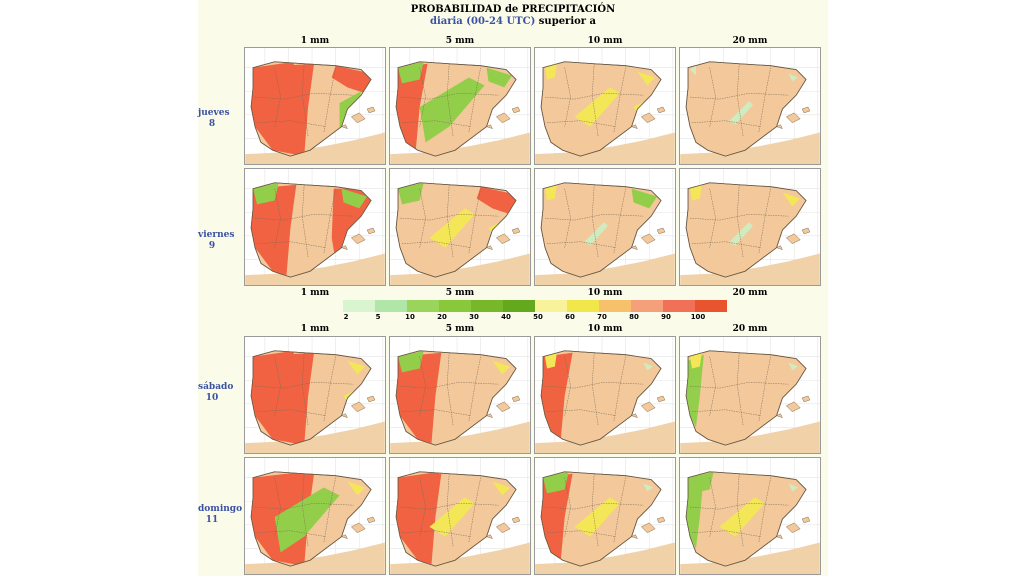  I want to click on day-label-jueves: jueves 8, so click(214, 119).